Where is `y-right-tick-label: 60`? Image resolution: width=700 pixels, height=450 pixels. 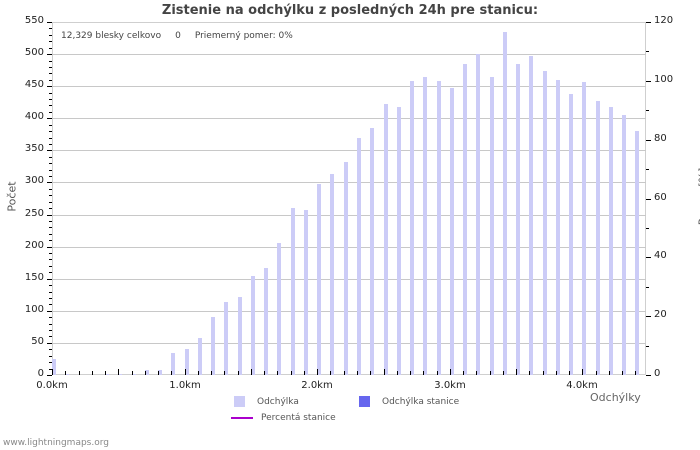
y-right-tick-label: 60 is located at coordinates (660, 197).